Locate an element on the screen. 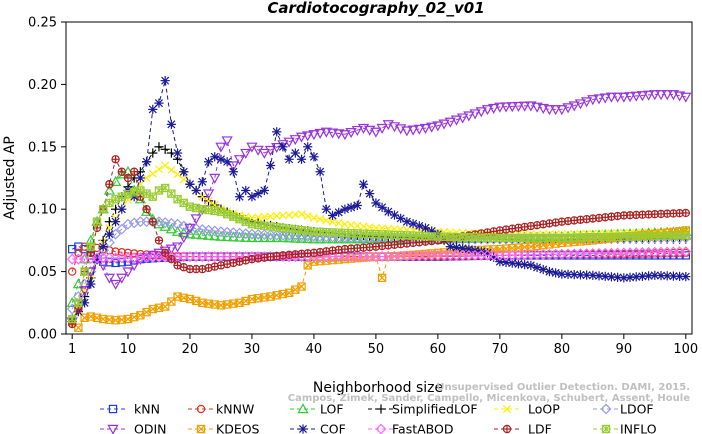 This screenshot has height=434, width=702. legend-label: COF is located at coordinates (333, 428).